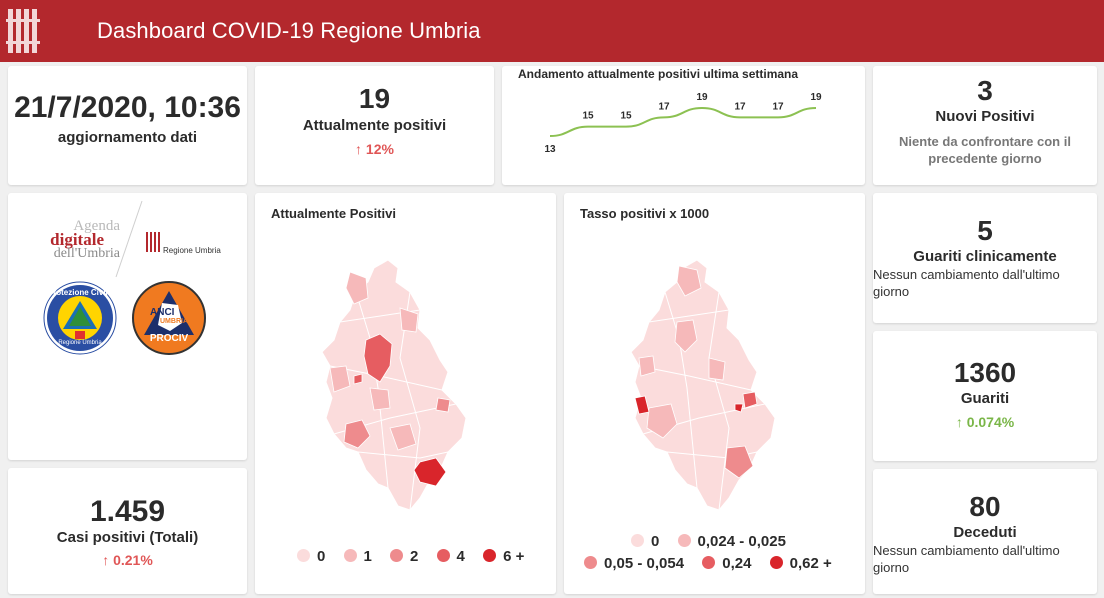  I want to click on legend-item: 0,05 - 0,054, so click(634, 563).